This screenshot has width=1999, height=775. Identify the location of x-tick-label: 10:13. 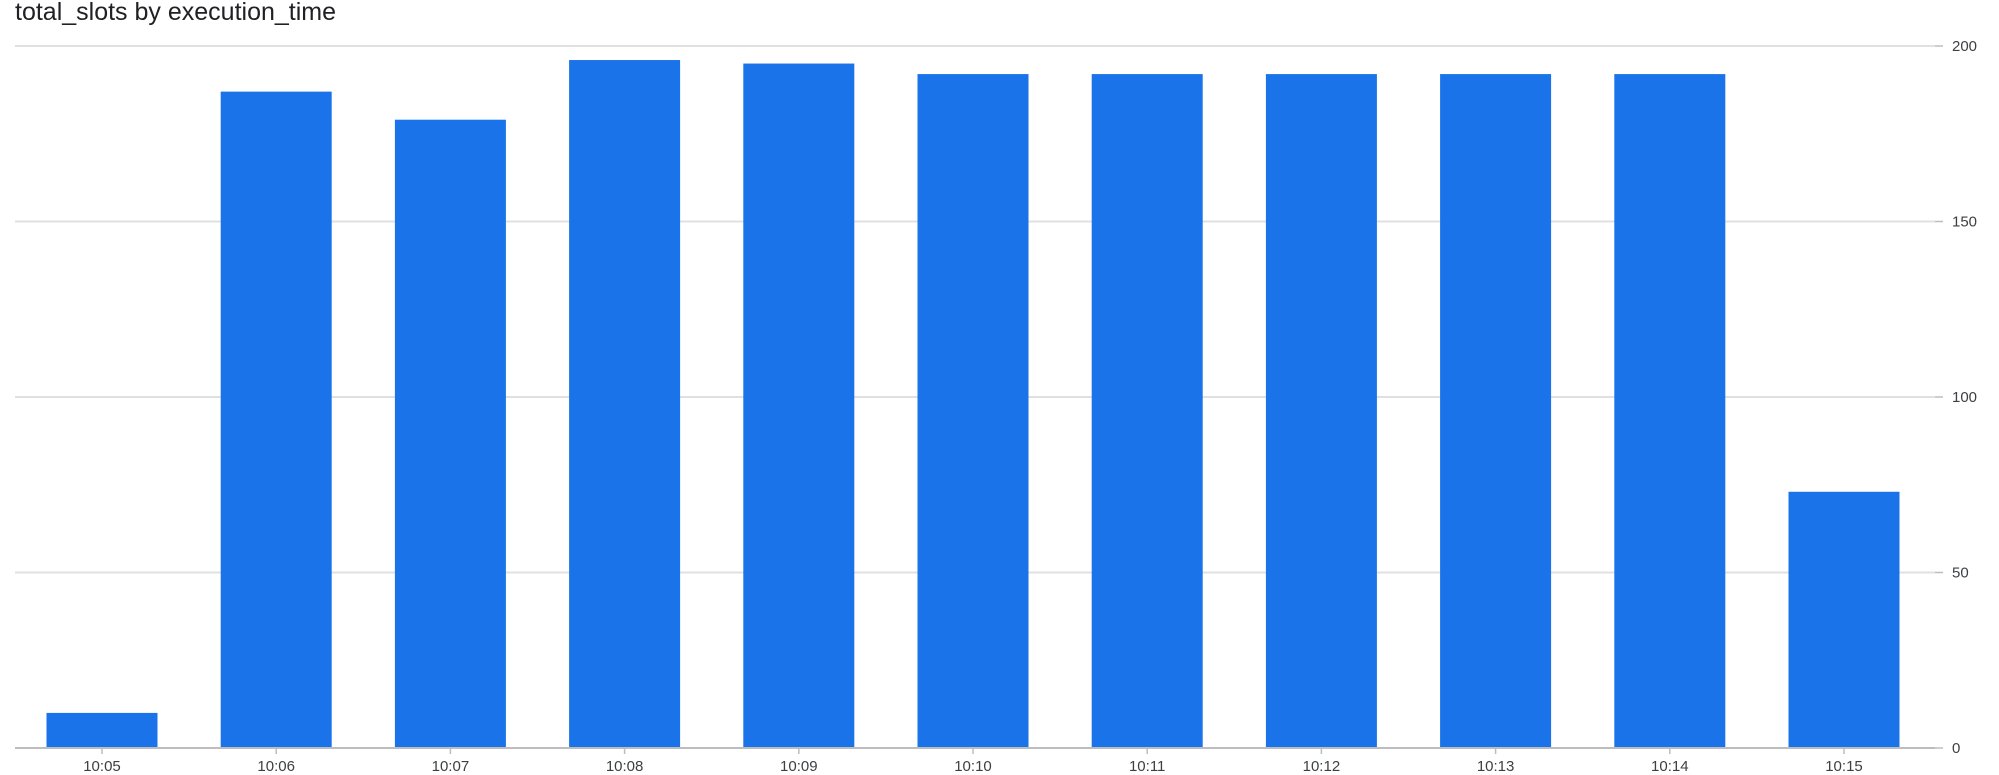
(1496, 766).